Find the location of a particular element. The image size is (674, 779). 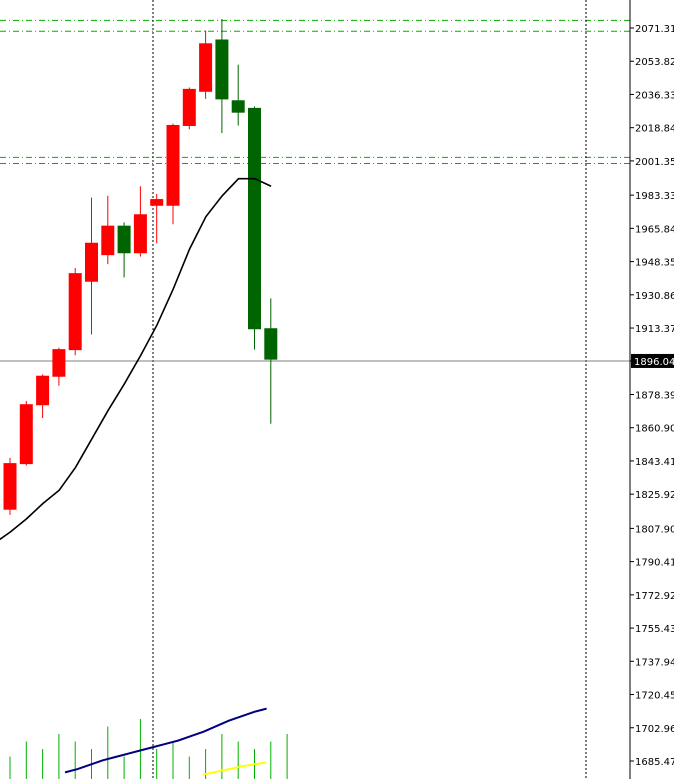

axis-tick-label: 1790.410 is located at coordinates (654, 563).